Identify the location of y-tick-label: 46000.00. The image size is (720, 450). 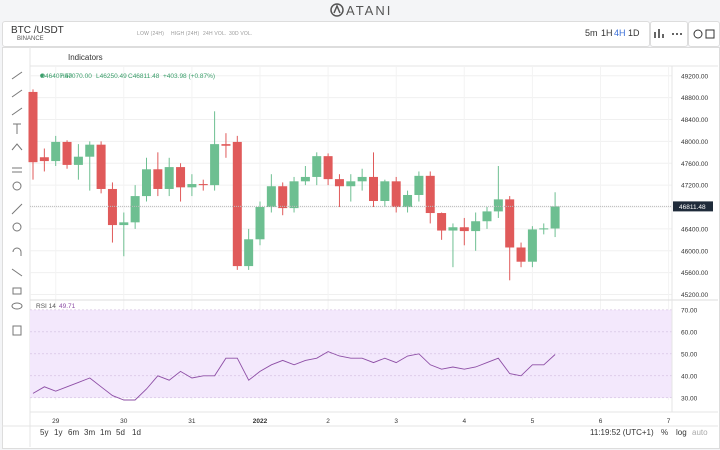
(694, 251).